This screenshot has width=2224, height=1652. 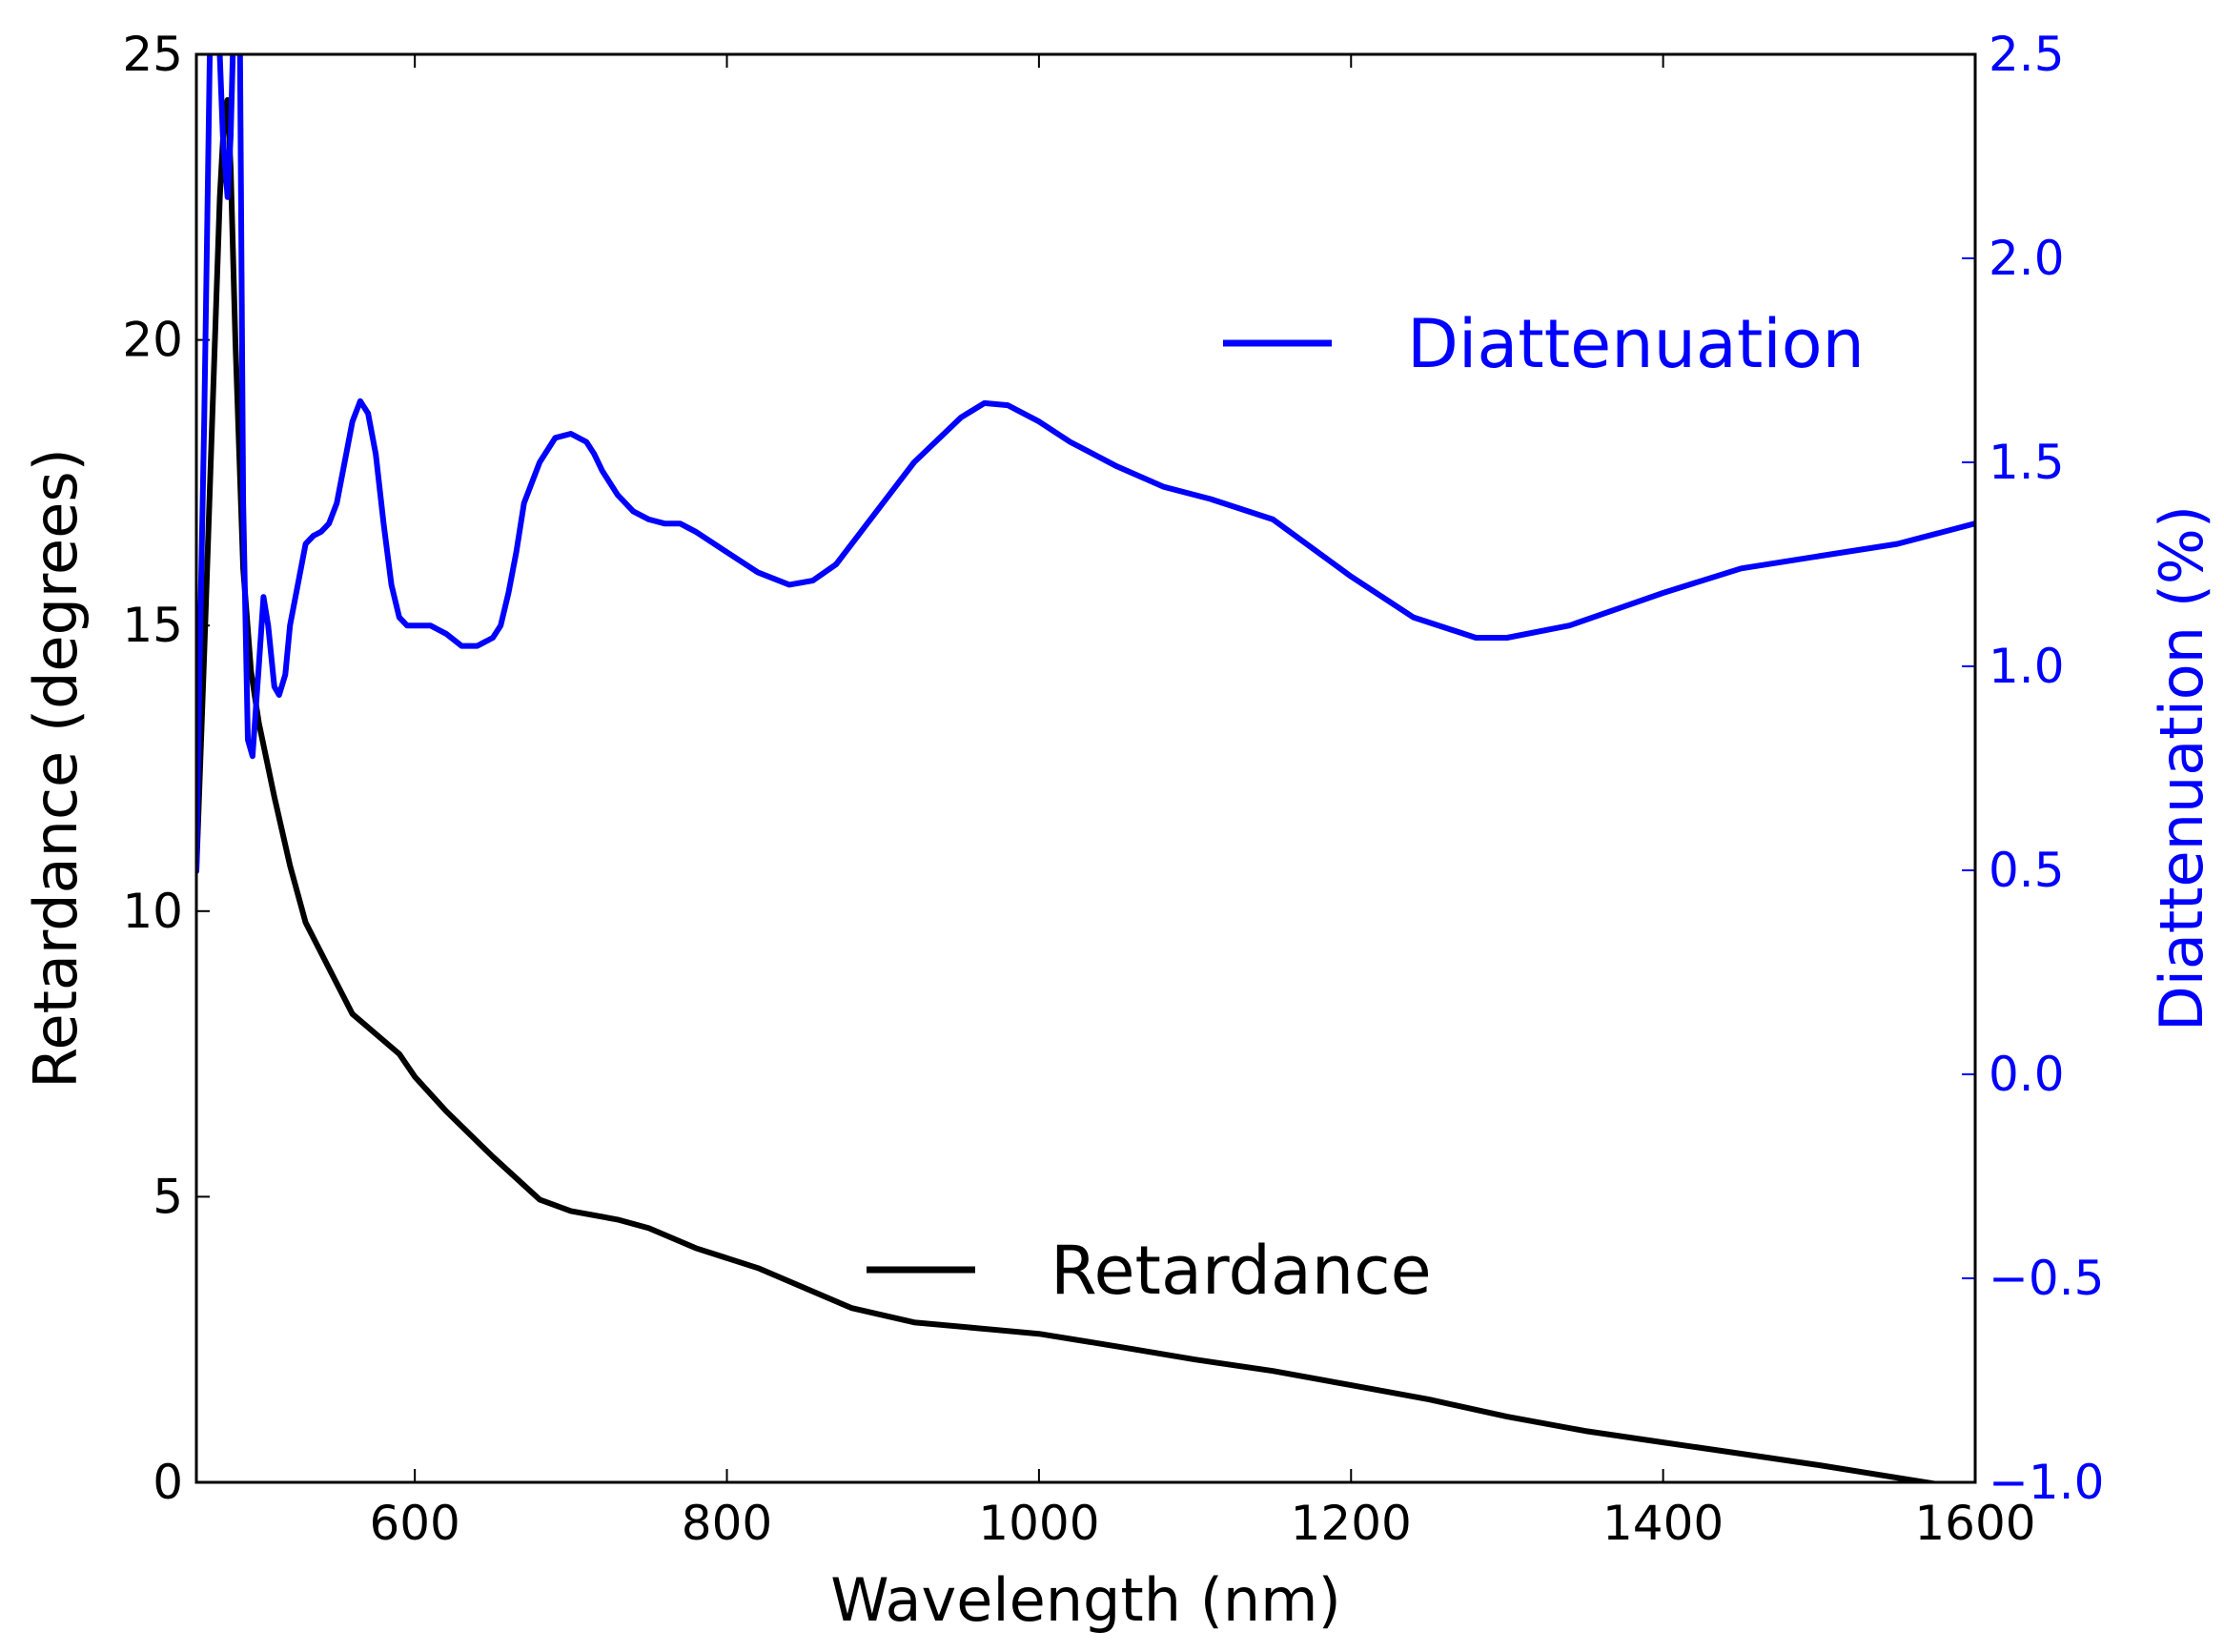 What do you see at coordinates (2046, 1278) in the screenshot?
I see `y-right-tick-label: −0.5` at bounding box center [2046, 1278].